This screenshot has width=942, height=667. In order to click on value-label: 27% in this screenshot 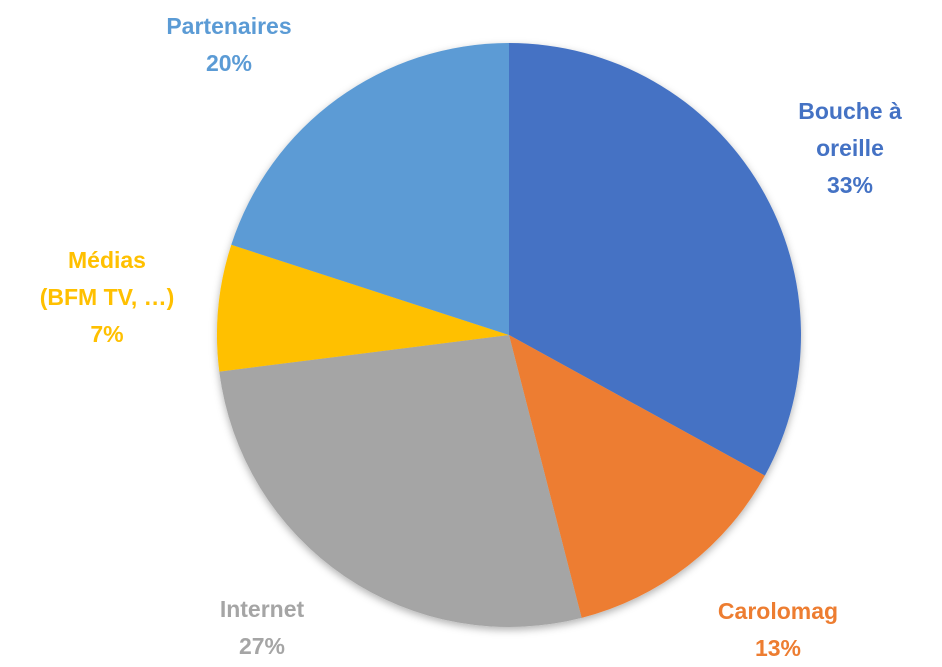, I will do `click(262, 646)`.